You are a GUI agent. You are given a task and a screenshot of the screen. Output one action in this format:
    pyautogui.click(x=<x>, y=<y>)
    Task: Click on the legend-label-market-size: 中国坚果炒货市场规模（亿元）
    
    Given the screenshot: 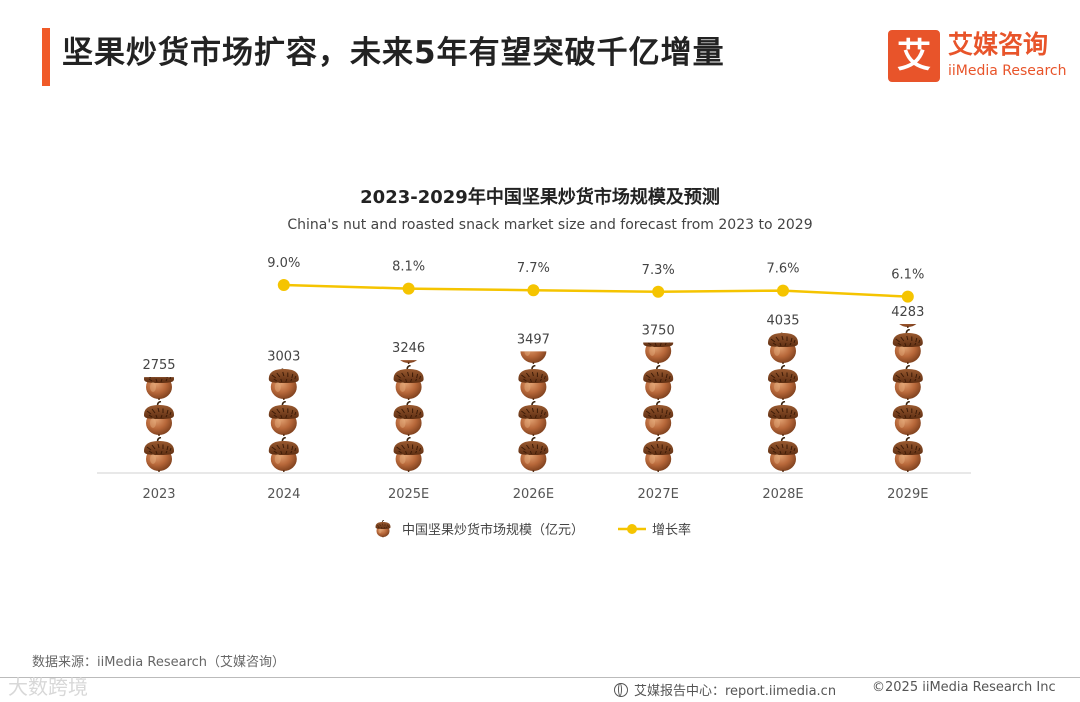 What is the action you would take?
    pyautogui.click(x=493, y=530)
    